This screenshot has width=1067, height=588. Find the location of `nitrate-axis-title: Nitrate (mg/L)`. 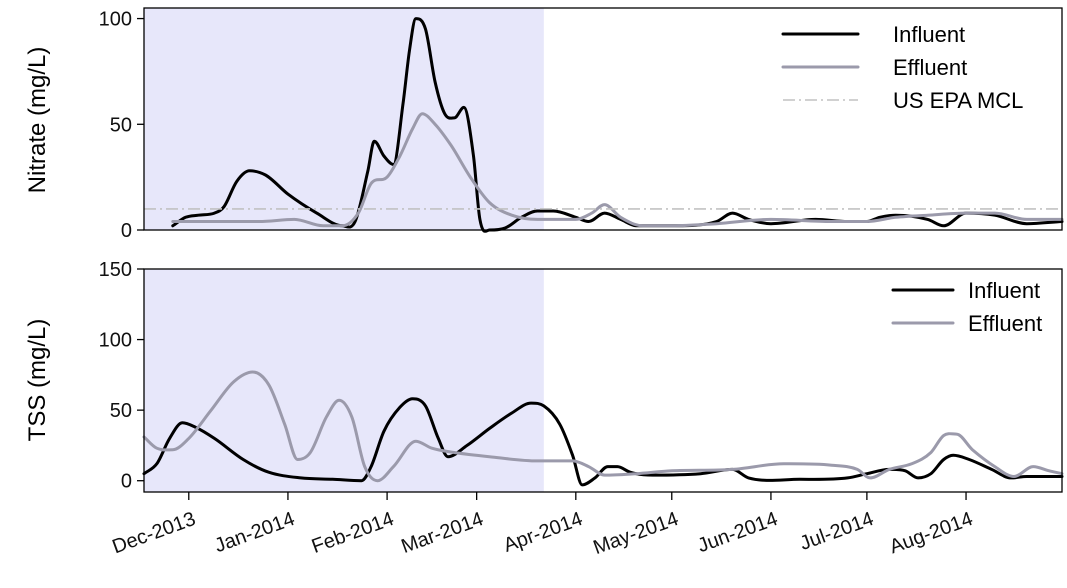

nitrate-axis-title: Nitrate (mg/L) is located at coordinates (37, 120).